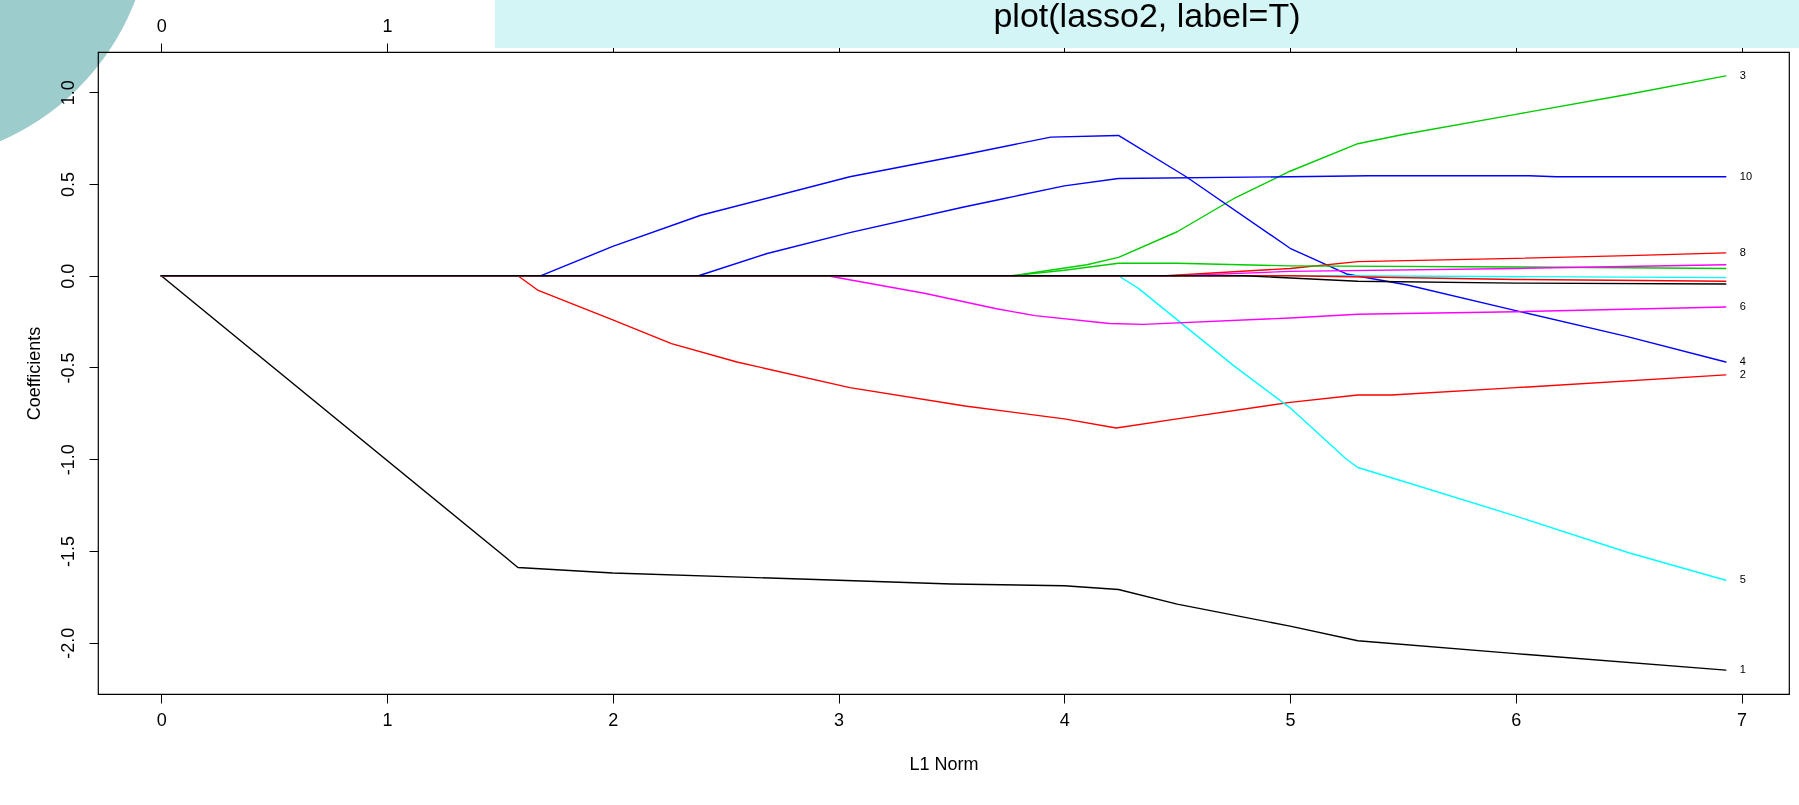  I want to click on x2-tick-label: 0, so click(161, 25).